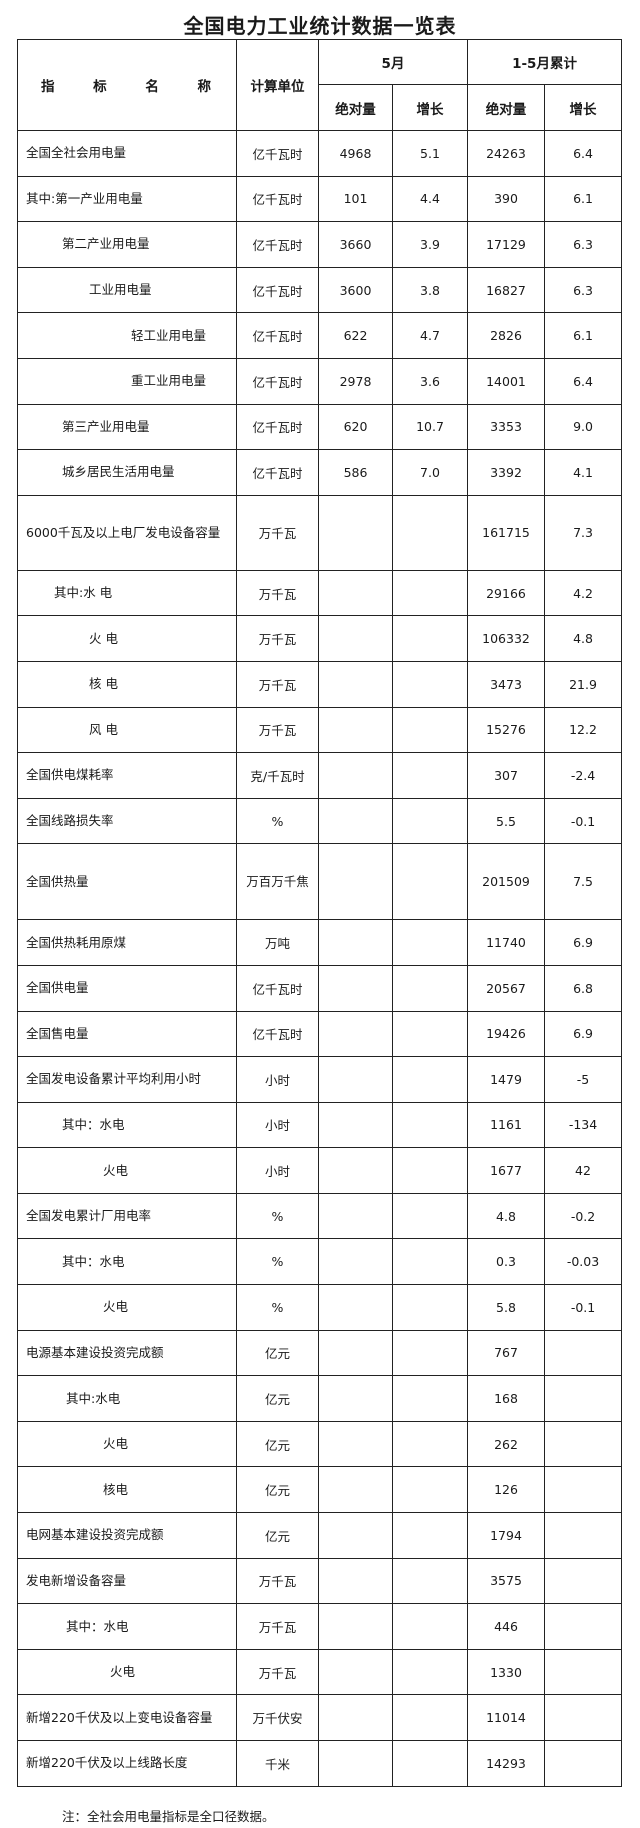 Image resolution: width=640 pixels, height=1828 pixels. I want to click on table-row: 其中:第一产业用电量 亿千瓦时 101 4.4 390 6.1, so click(320, 199).